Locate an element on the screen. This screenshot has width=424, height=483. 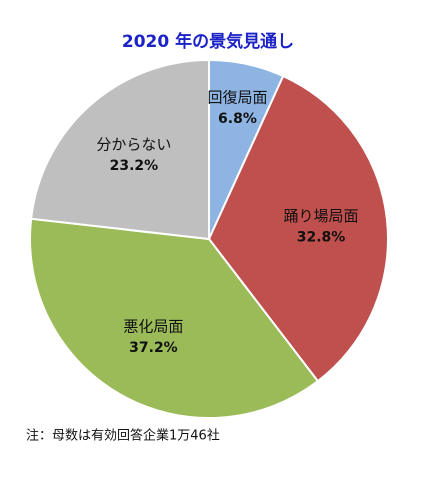
slice-value-label: 23.2% is located at coordinates (134, 166).